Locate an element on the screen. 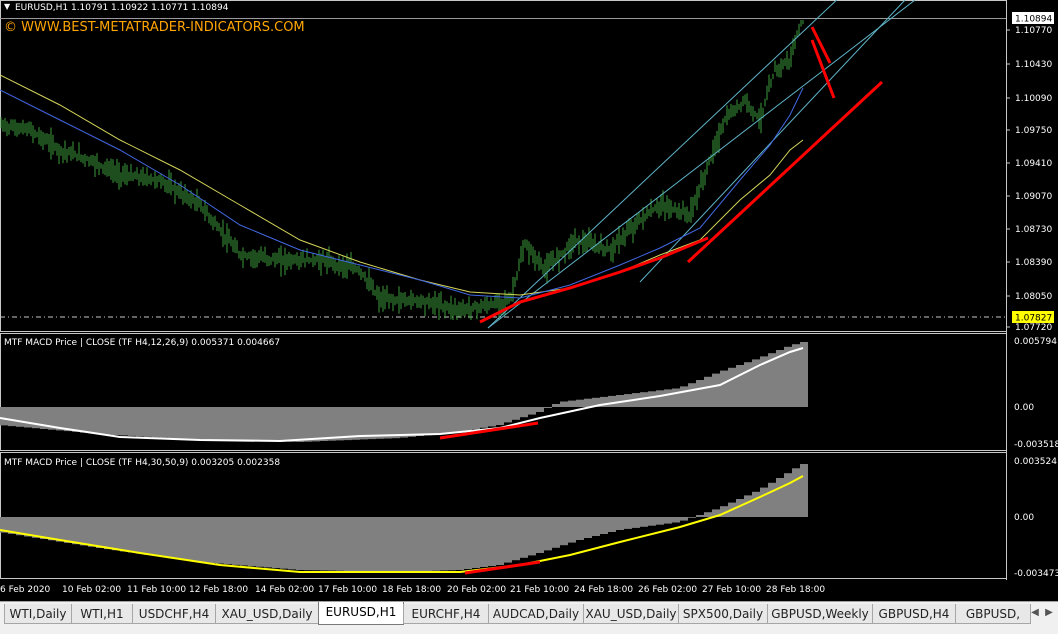  macd1-axis-mid: 0.00 is located at coordinates (1024, 408).